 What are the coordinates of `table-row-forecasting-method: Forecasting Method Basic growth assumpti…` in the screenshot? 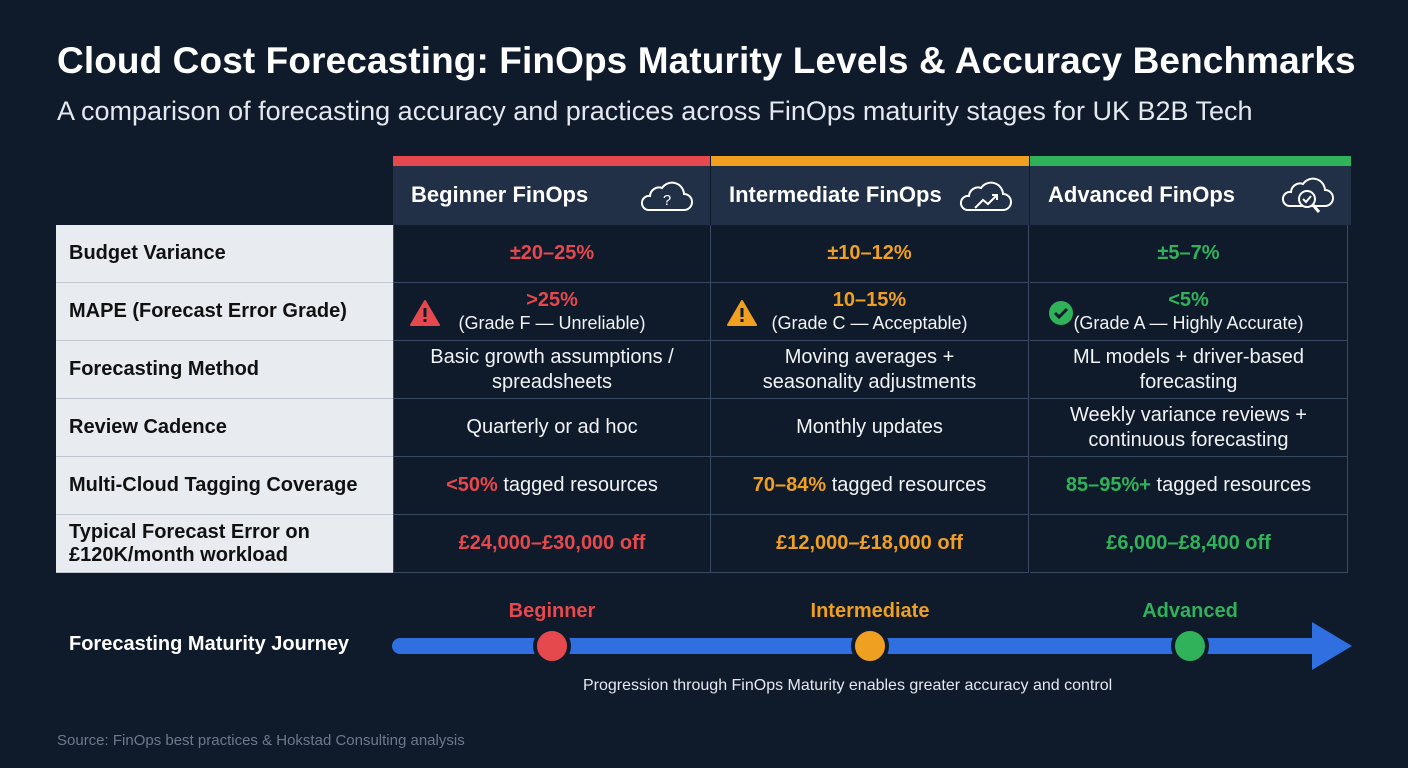 It's located at (703, 370).